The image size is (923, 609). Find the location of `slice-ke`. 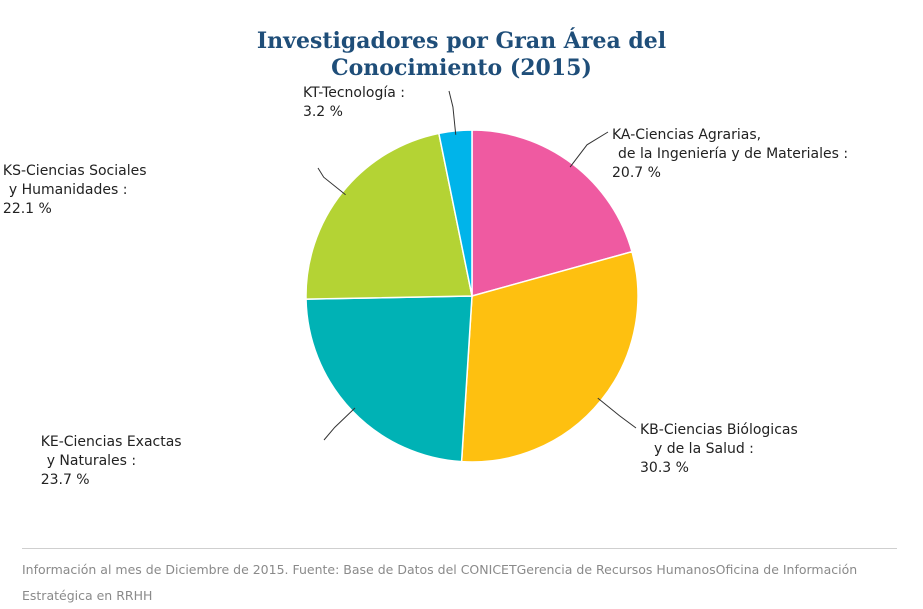

slice-ke is located at coordinates (389, 379).